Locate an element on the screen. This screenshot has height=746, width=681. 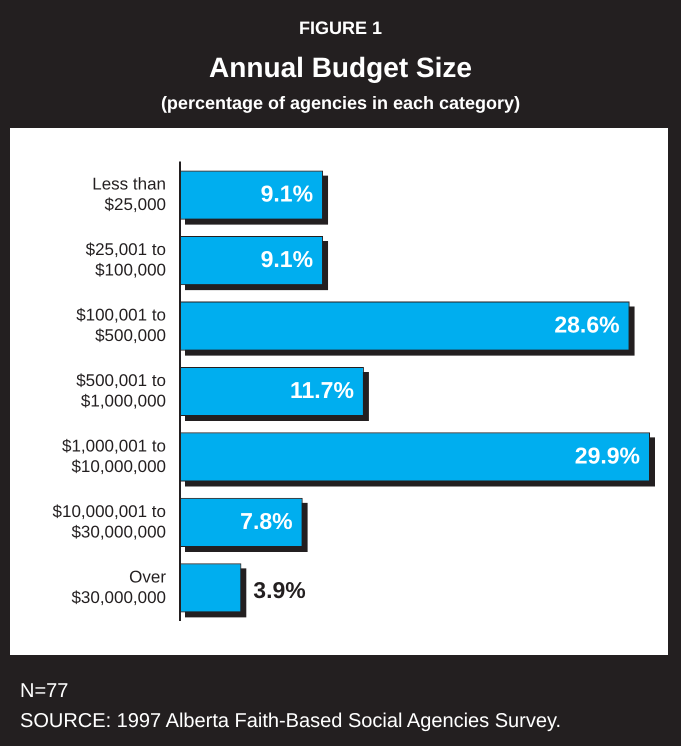
text: N=77 is located at coordinates (45, 691).